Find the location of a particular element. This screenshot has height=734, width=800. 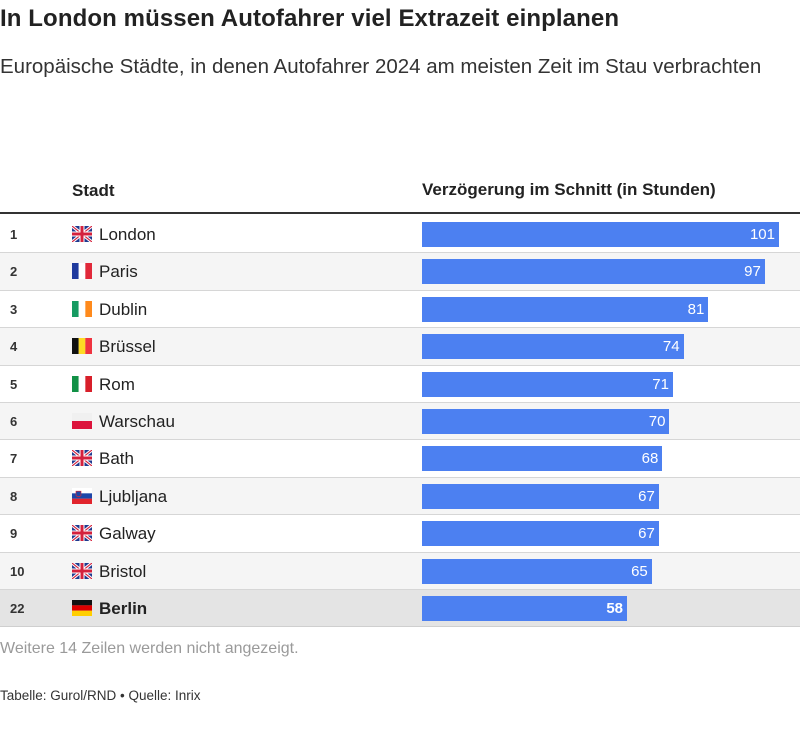

flag-slovenia-icon is located at coordinates (82, 495).